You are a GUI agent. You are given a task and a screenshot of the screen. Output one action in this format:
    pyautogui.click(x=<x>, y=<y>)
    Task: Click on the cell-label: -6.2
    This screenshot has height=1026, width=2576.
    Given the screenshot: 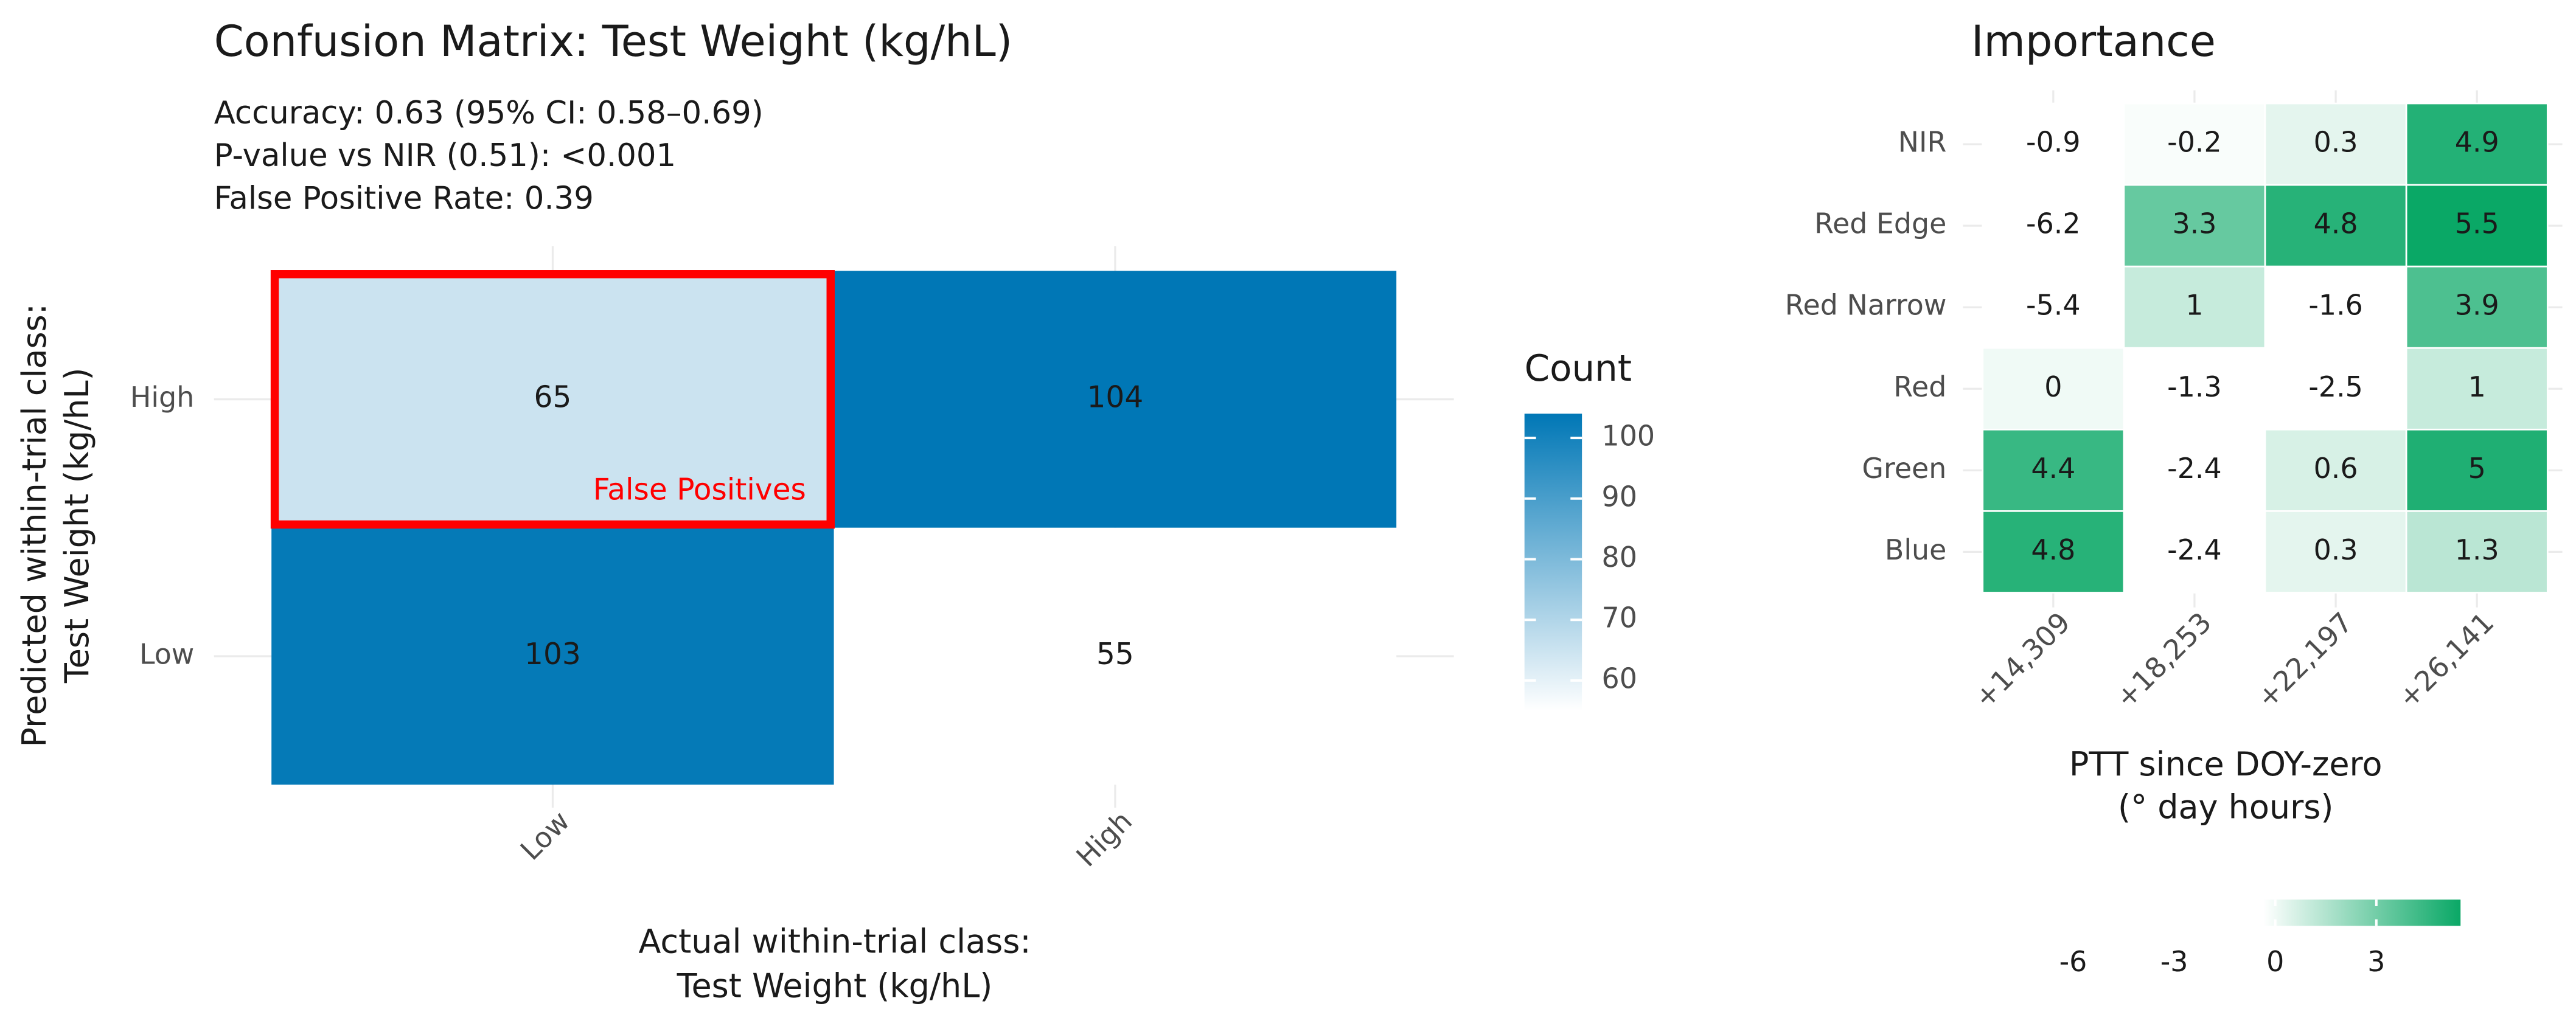 What is the action you would take?
    pyautogui.click(x=2053, y=223)
    